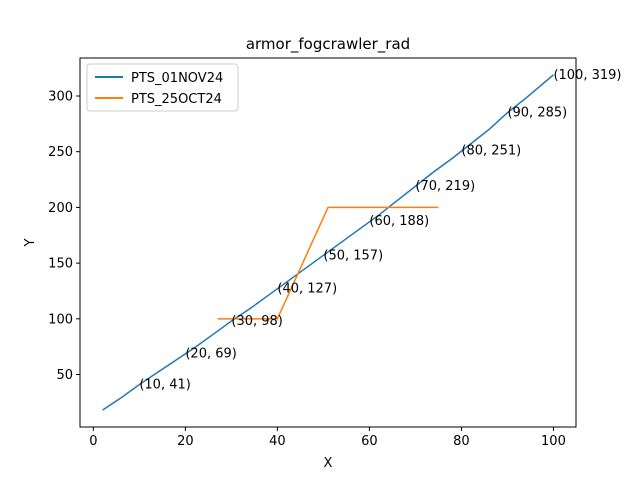 Image resolution: width=640 pixels, height=480 pixels. What do you see at coordinates (60, 152) in the screenshot?
I see `y-tick-label: 250` at bounding box center [60, 152].